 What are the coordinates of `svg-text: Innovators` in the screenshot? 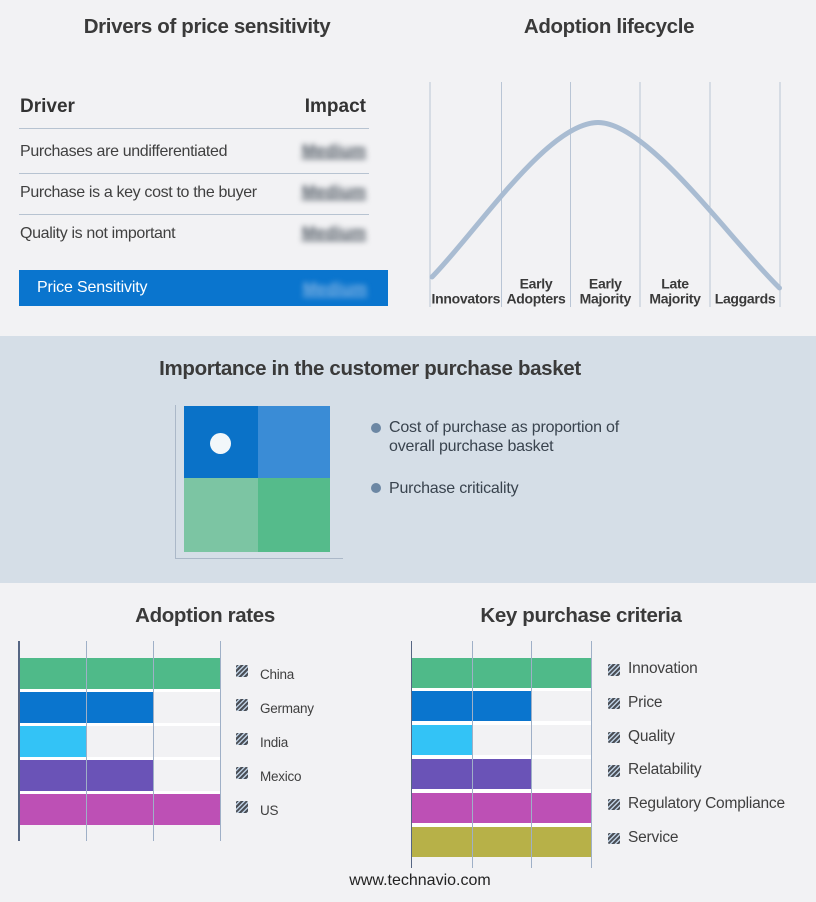 It's located at (466, 299).